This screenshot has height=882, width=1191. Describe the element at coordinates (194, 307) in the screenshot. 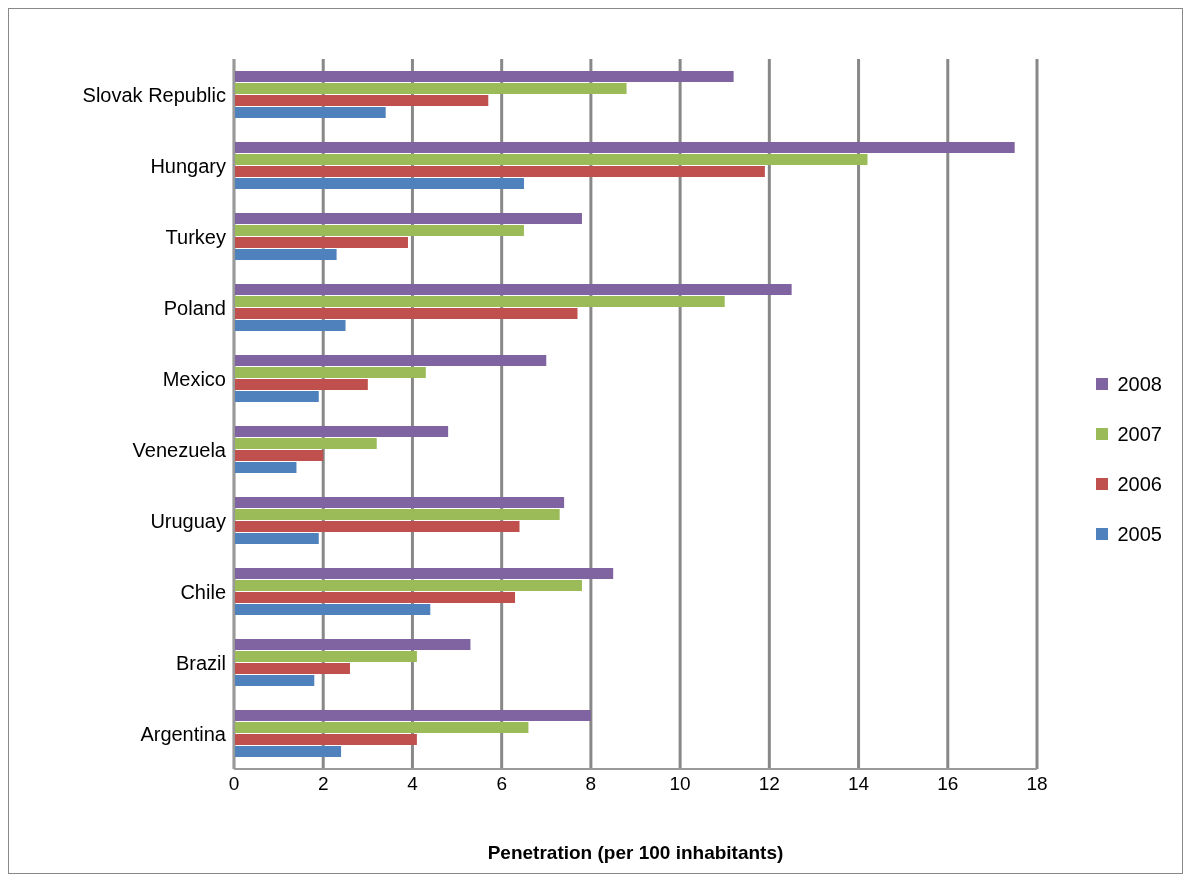

I see `y-tick-label: Poland` at that location.